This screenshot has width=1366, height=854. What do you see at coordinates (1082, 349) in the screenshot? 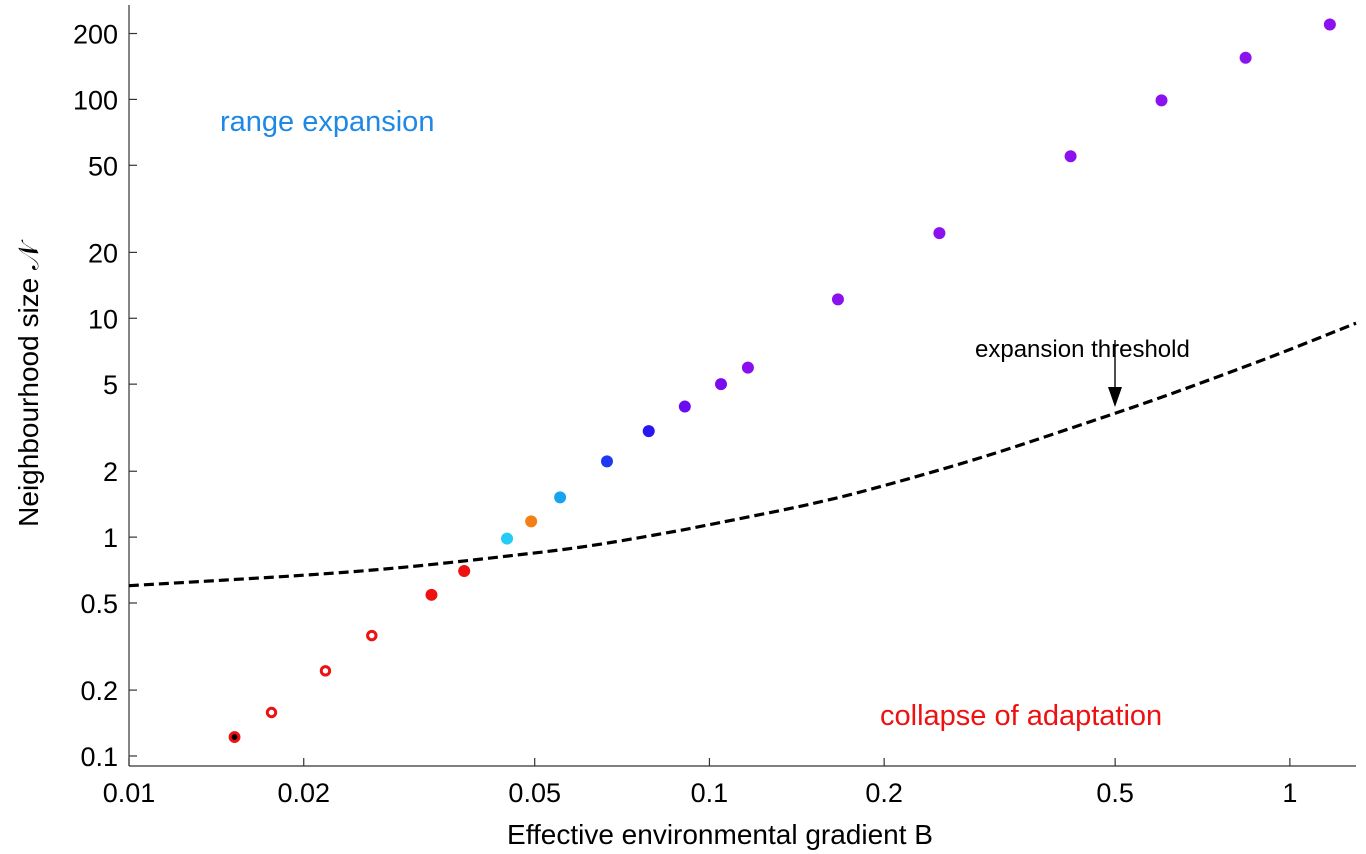
I see `threshold-label: expansion threshold` at bounding box center [1082, 349].